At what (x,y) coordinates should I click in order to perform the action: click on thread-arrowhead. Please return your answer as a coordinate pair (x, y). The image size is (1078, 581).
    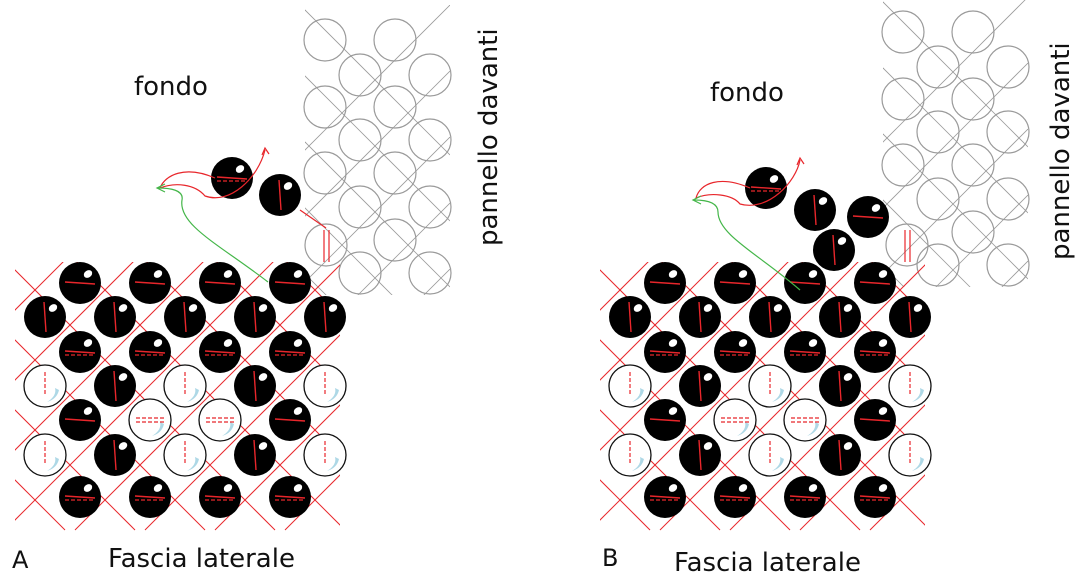
    Looking at the image, I should click on (265, 151).